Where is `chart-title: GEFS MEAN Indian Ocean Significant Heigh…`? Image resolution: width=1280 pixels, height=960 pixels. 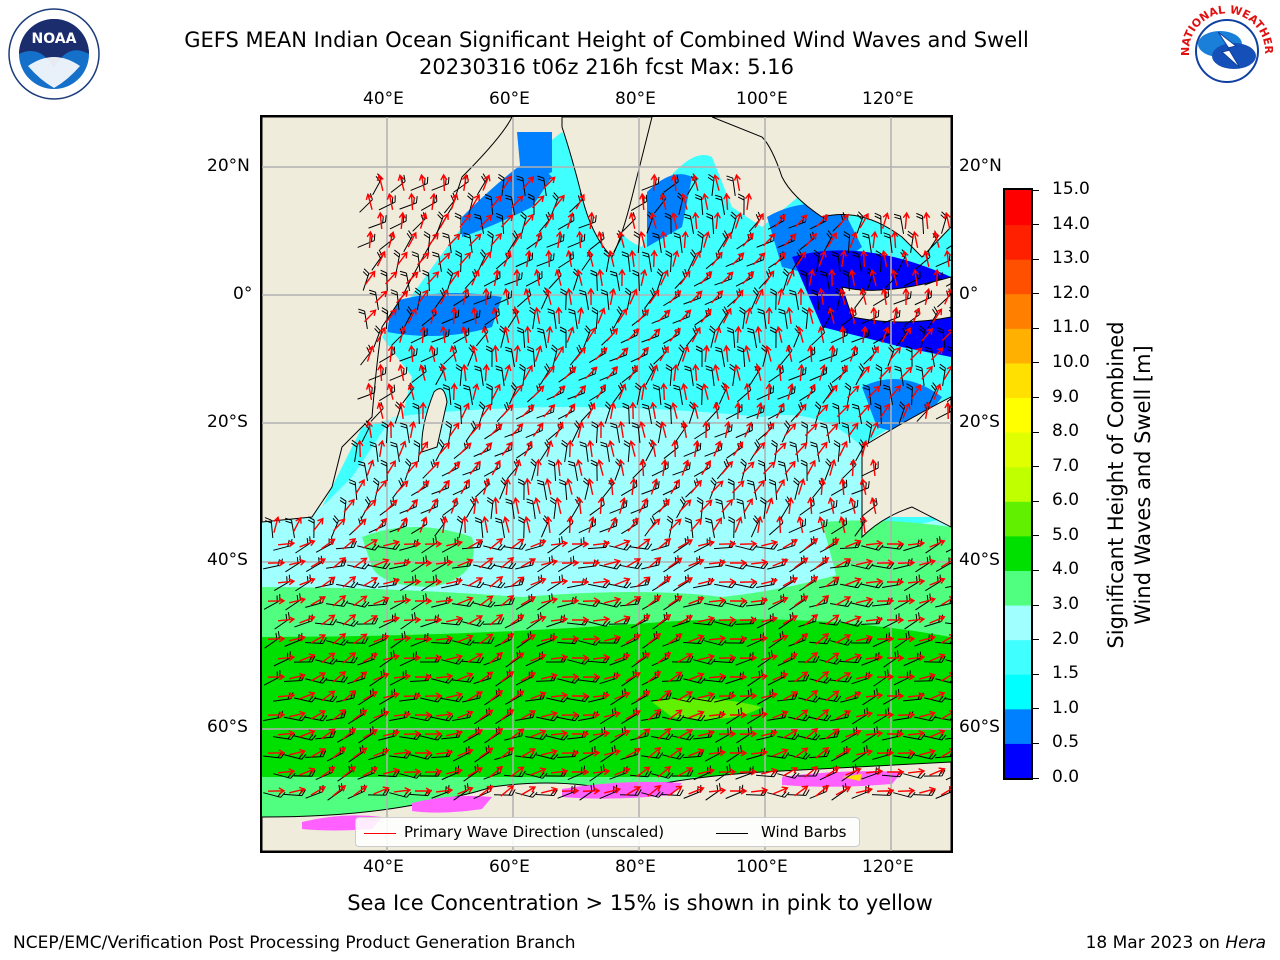
chart-title: GEFS MEAN Indian Ocean Significant Heigh… is located at coordinates (606, 40).